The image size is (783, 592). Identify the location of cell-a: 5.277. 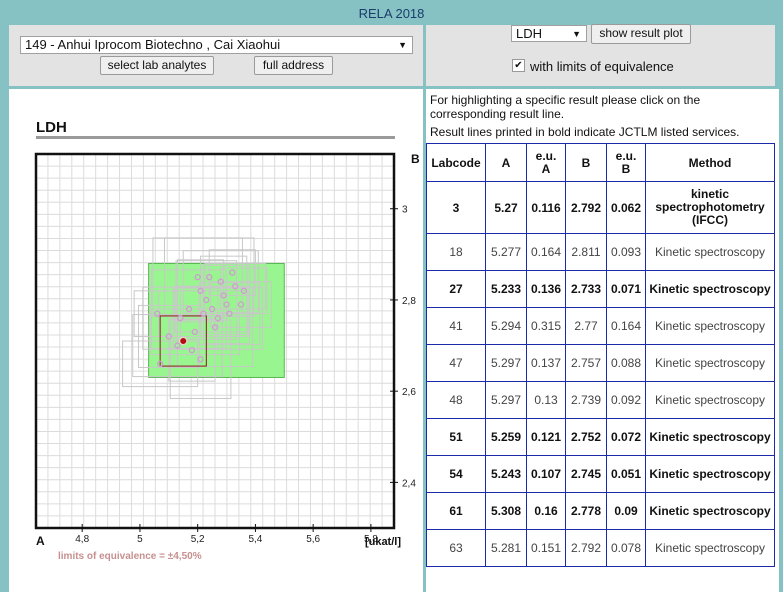
(506, 252).